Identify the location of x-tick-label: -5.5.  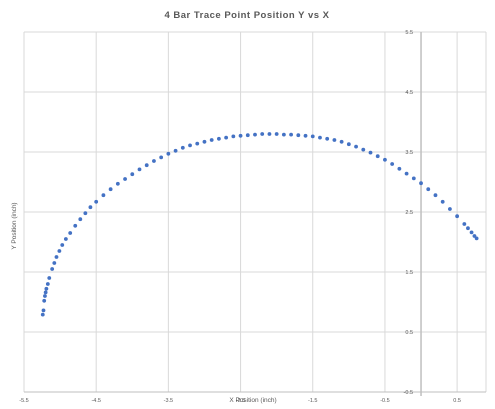
(23, 401).